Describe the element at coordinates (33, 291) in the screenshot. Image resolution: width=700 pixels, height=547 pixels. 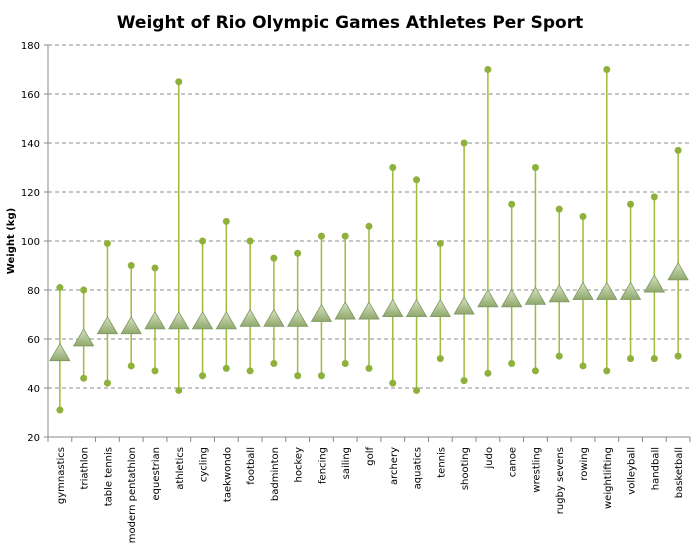
I see `y-tick-label: 80` at that location.